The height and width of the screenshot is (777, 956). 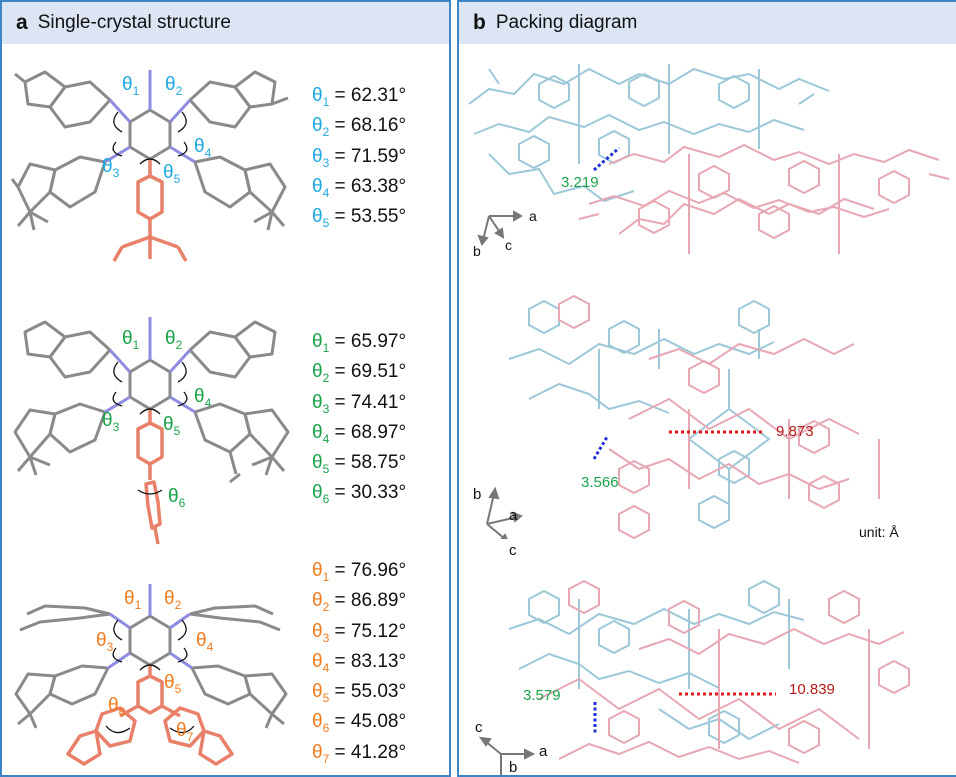 I want to click on angle-row: θ4 = 68.97°, so click(x=359, y=436).